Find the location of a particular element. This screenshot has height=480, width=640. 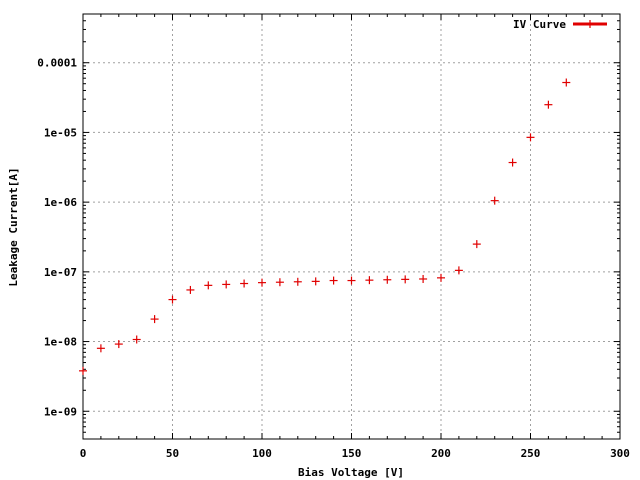

legend-label: IV Curve is located at coordinates (539, 24).